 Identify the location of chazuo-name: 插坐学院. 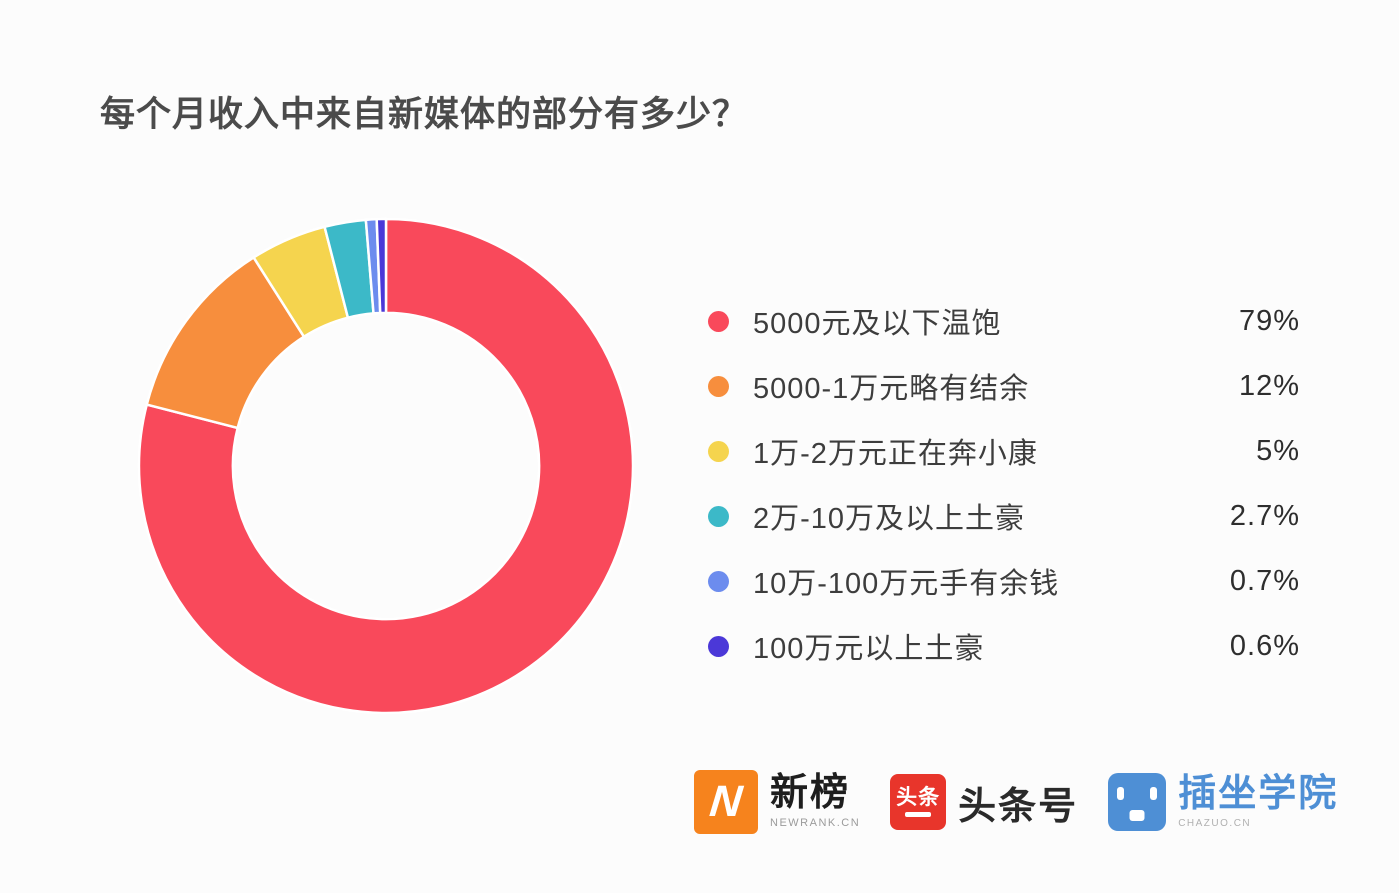
(1258, 793).